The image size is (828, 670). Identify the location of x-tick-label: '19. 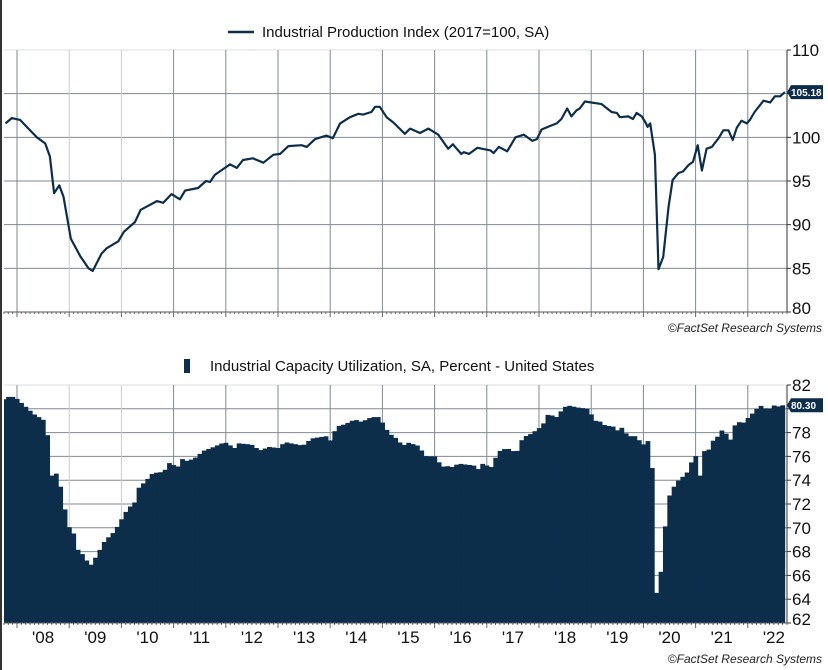
(617, 637).